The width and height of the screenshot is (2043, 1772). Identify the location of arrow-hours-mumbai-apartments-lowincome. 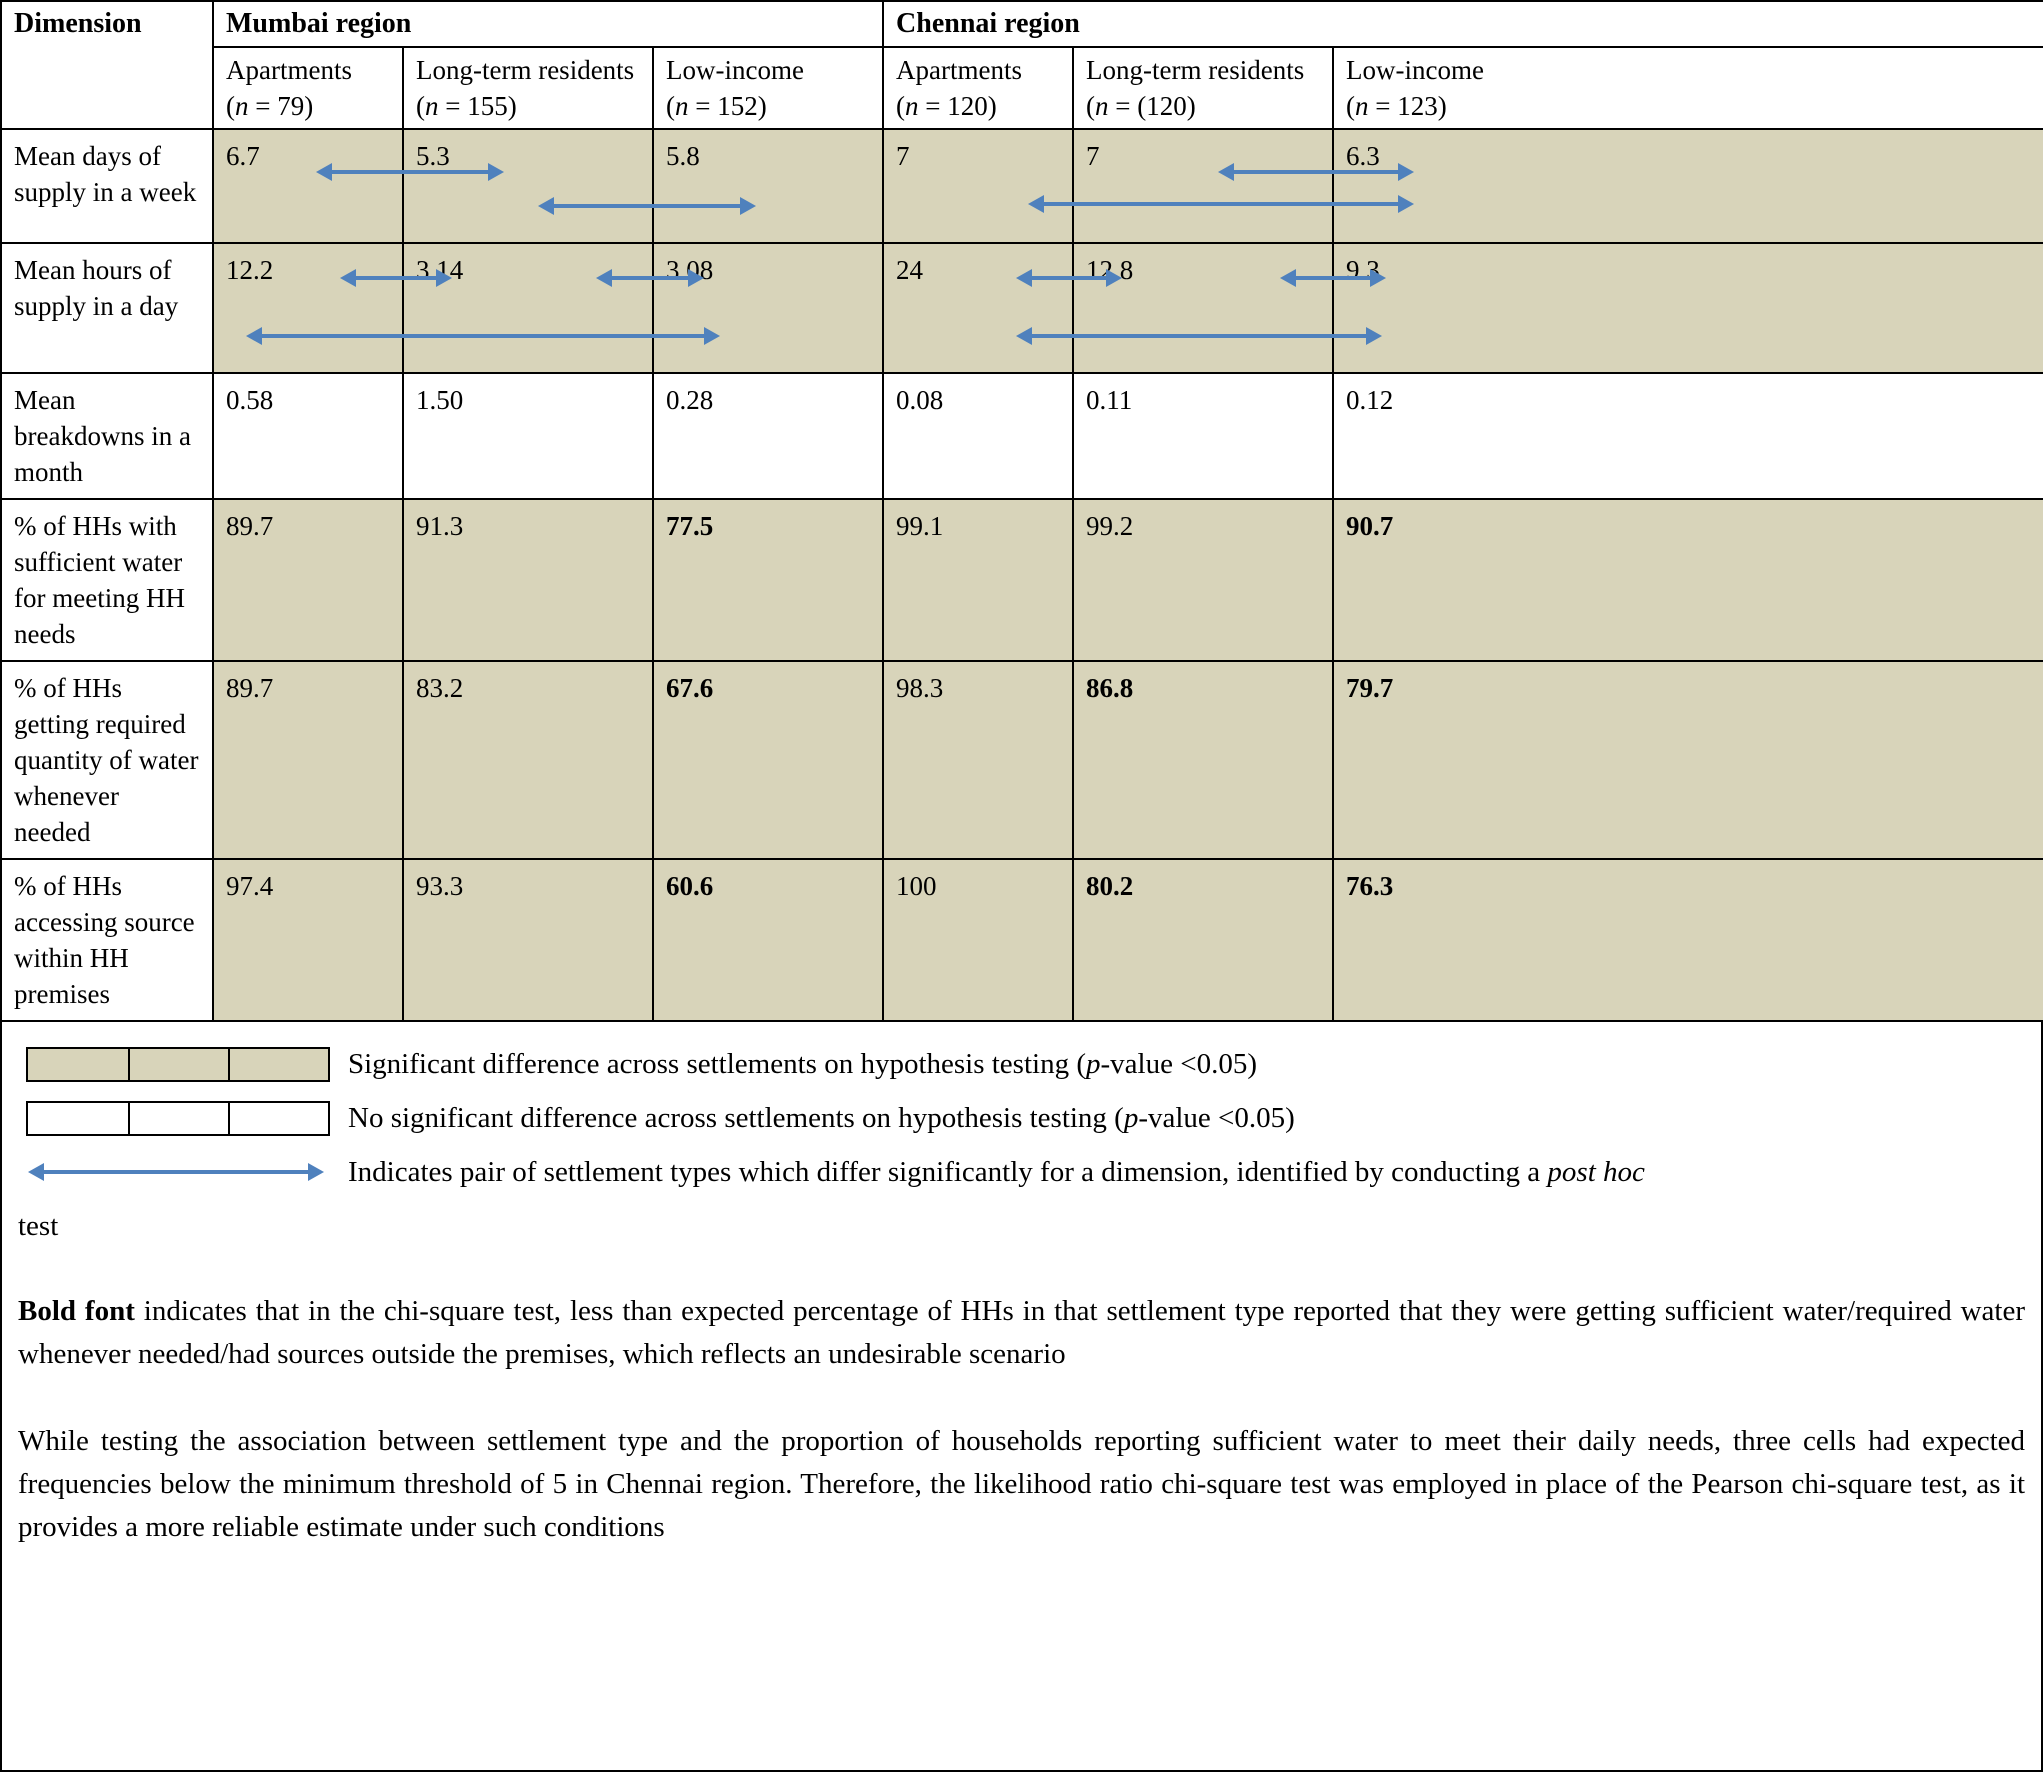
(483, 336).